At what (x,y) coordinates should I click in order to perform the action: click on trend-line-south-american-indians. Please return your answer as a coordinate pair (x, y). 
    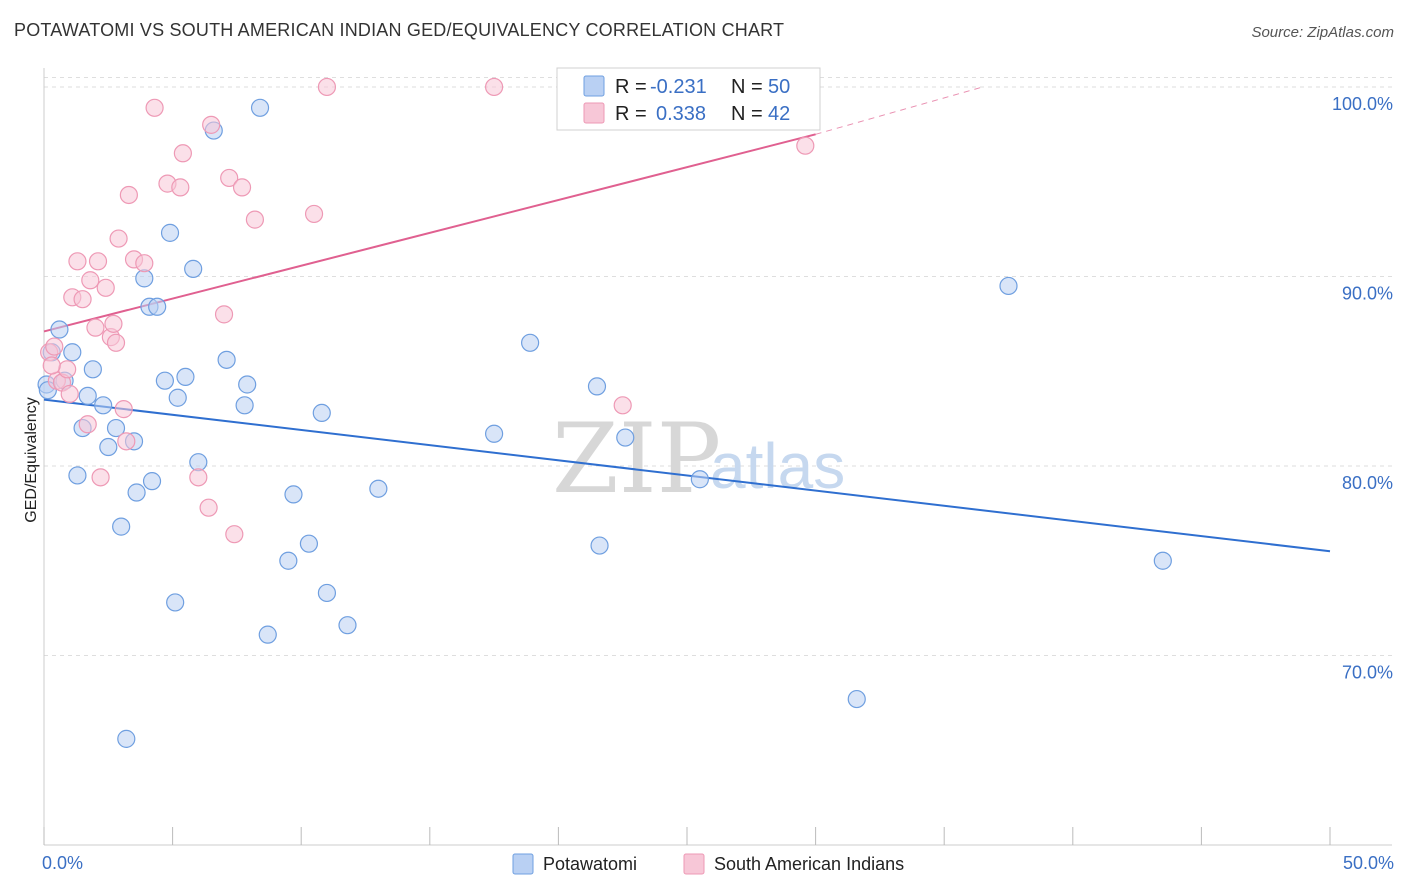
    Looking at the image, I should click on (429, 233).